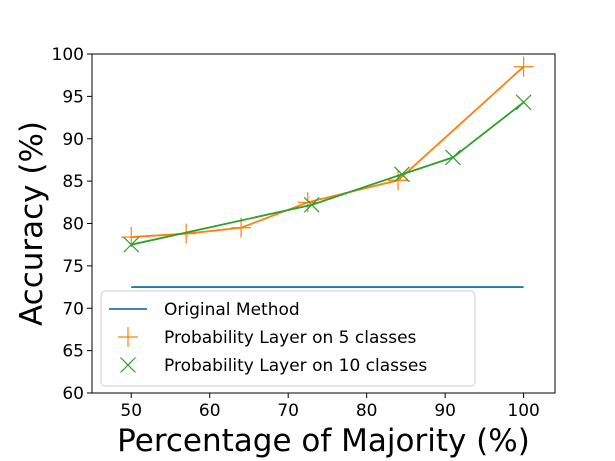 Image resolution: width=615 pixels, height=461 pixels. I want to click on x-axis-ticks: 50 60 70 80 90 100, so click(330, 407).